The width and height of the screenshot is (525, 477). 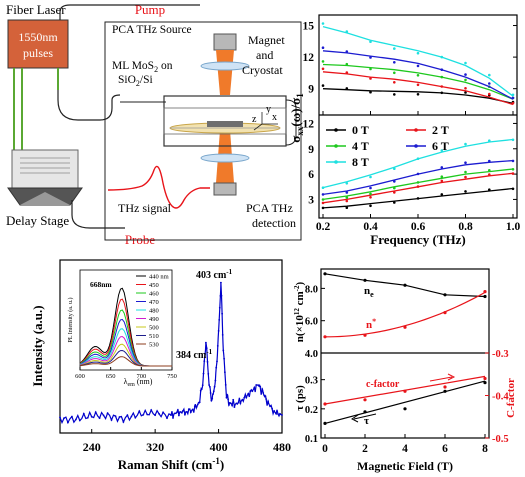 I want to click on mag-cf-ytick-label: -0.4, so click(x=500, y=397).